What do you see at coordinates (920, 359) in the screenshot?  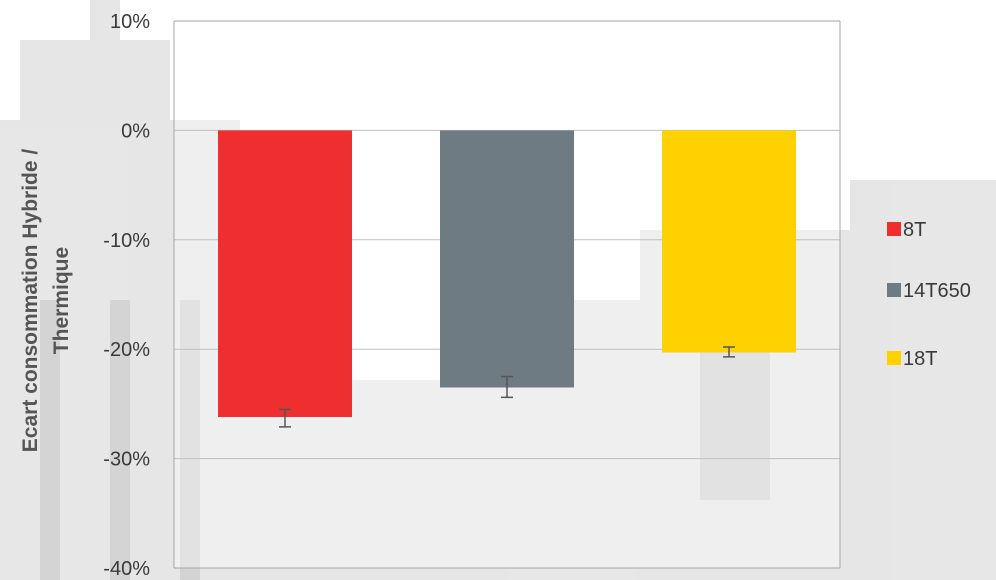 I see `legend-label-18t: 18T` at bounding box center [920, 359].